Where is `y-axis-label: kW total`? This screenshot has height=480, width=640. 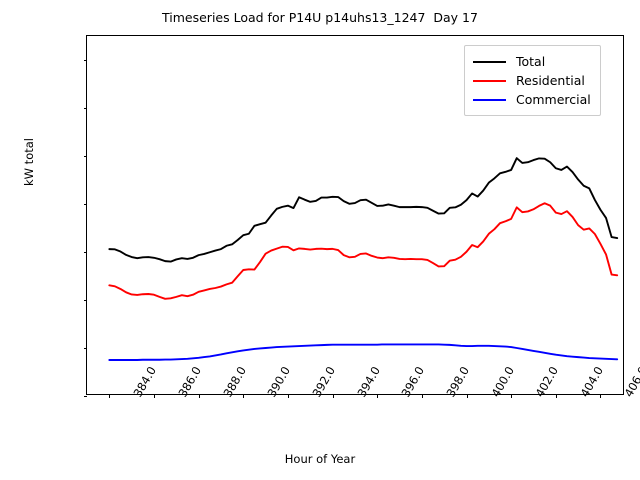 y-axis-label: kW total is located at coordinates (29, 162).